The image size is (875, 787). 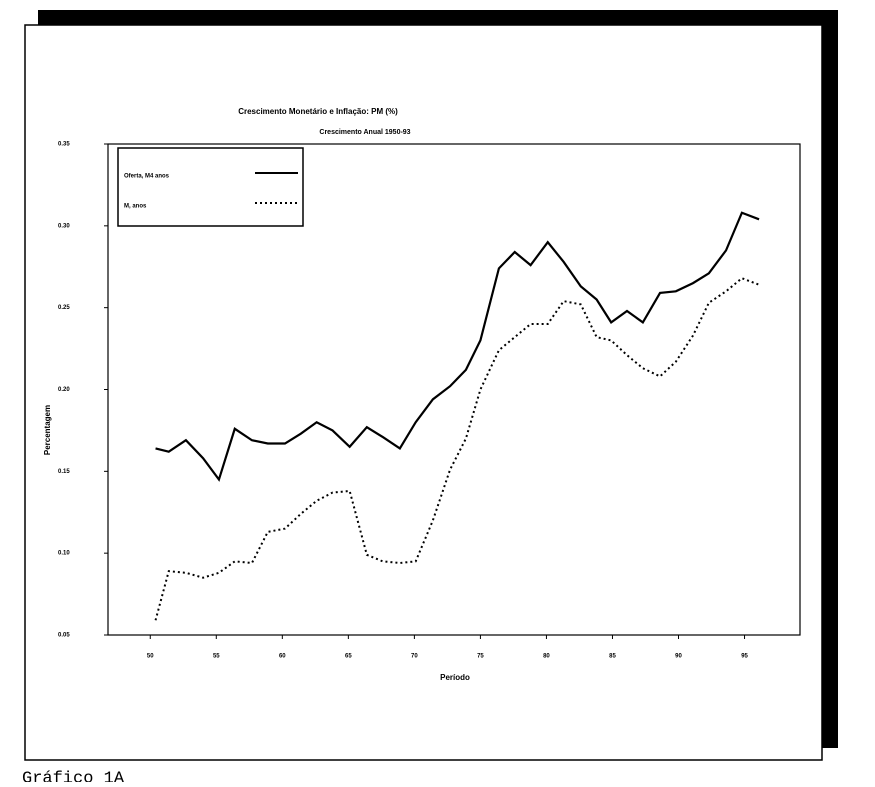 What do you see at coordinates (73, 775) in the screenshot?
I see `caption: Gráfico 1A` at bounding box center [73, 775].